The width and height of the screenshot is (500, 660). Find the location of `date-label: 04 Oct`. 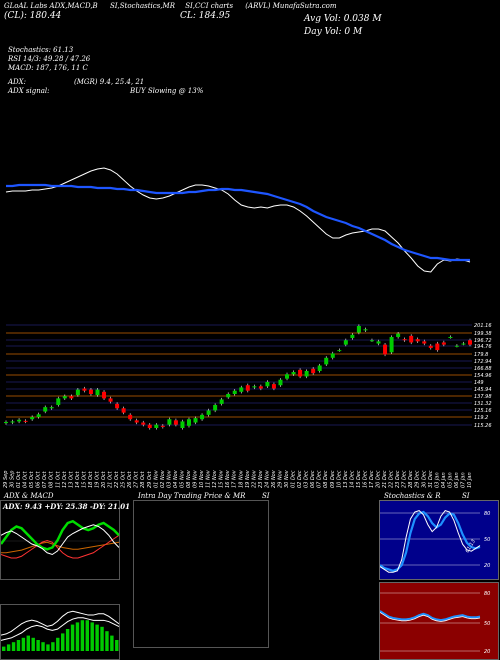

date-label: 04 Oct is located at coordinates (26, 479).